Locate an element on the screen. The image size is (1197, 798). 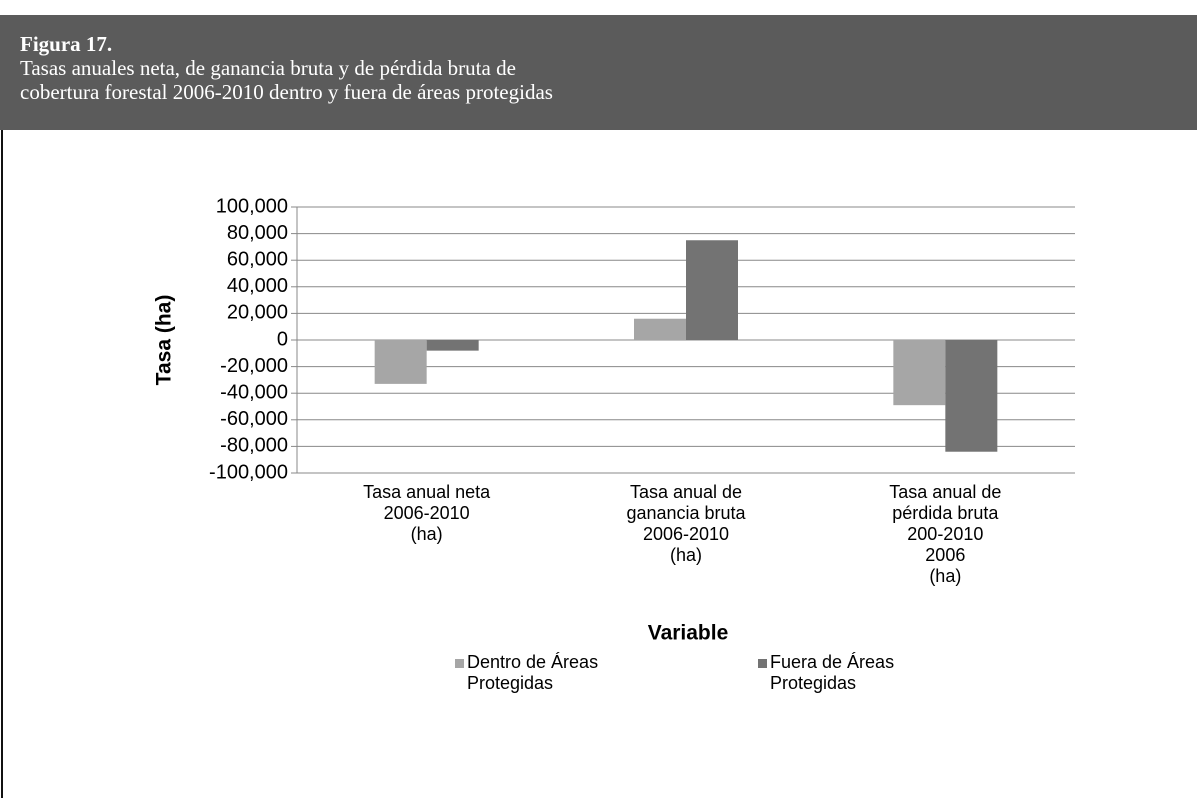
x-tick-label: Tasa anual neta 2006-2010 (ha) is located at coordinates (427, 513).